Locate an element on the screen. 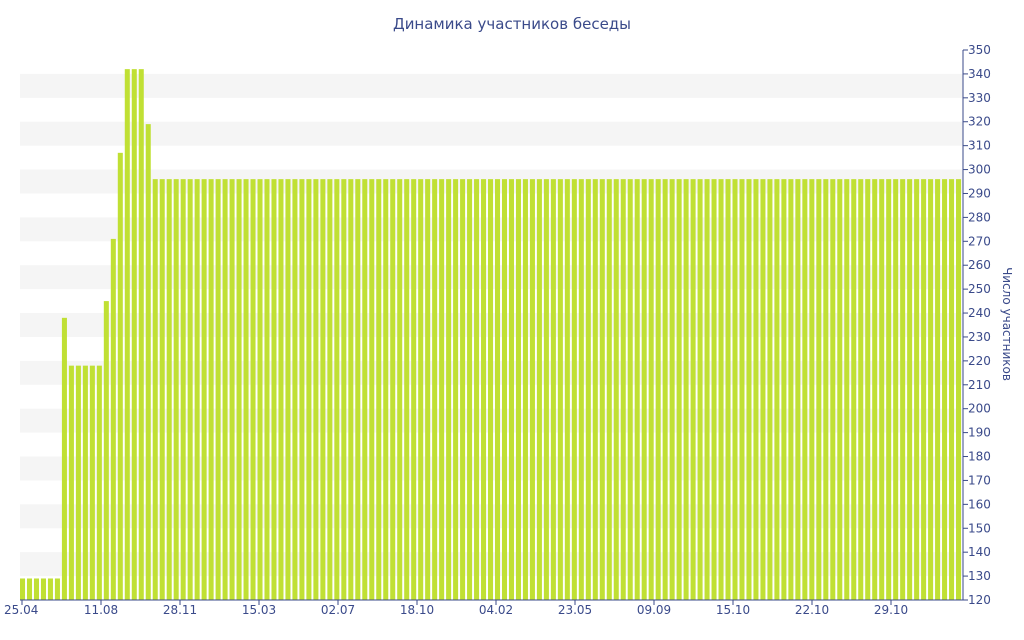 This screenshot has width=1024, height=640. y-tick-label: 270 is located at coordinates (979, 241).